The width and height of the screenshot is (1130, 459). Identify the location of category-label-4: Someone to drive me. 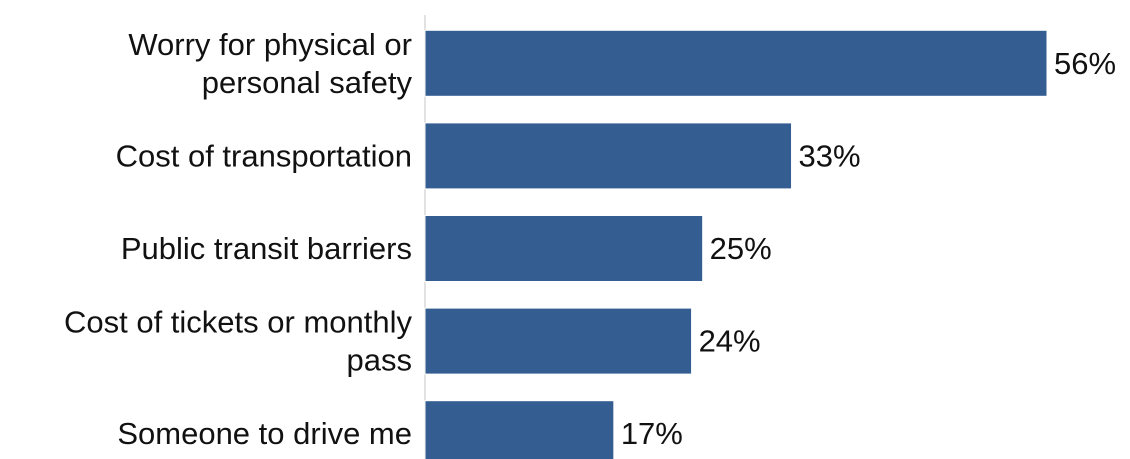
(264, 433).